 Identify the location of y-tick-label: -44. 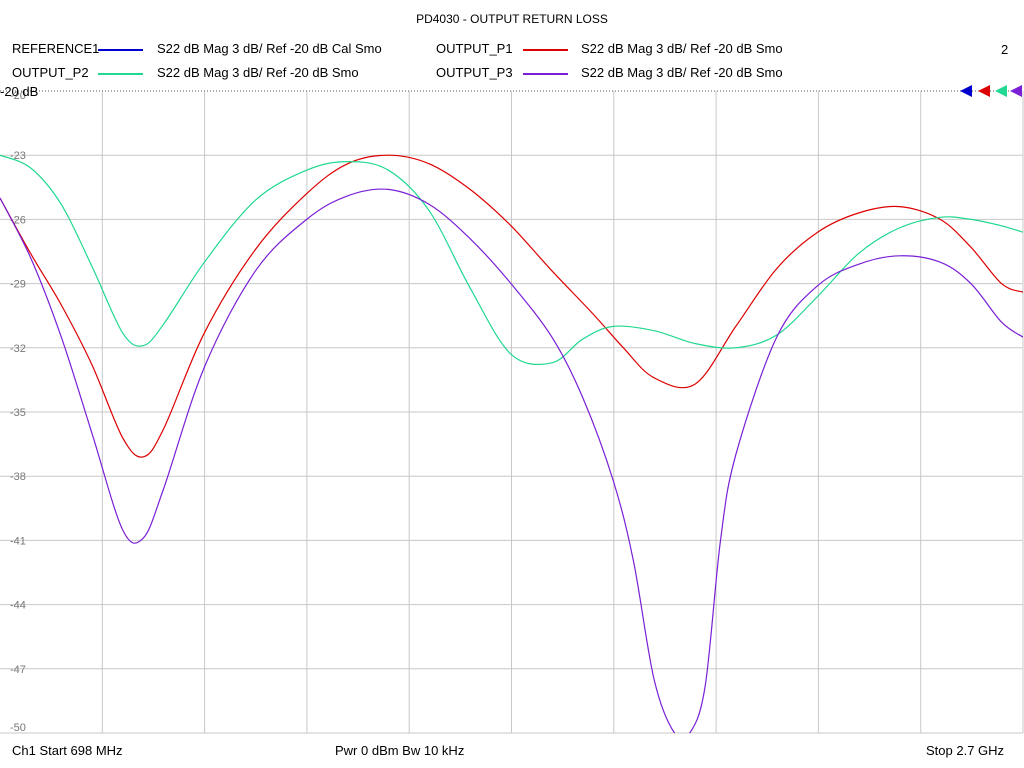
(18, 606).